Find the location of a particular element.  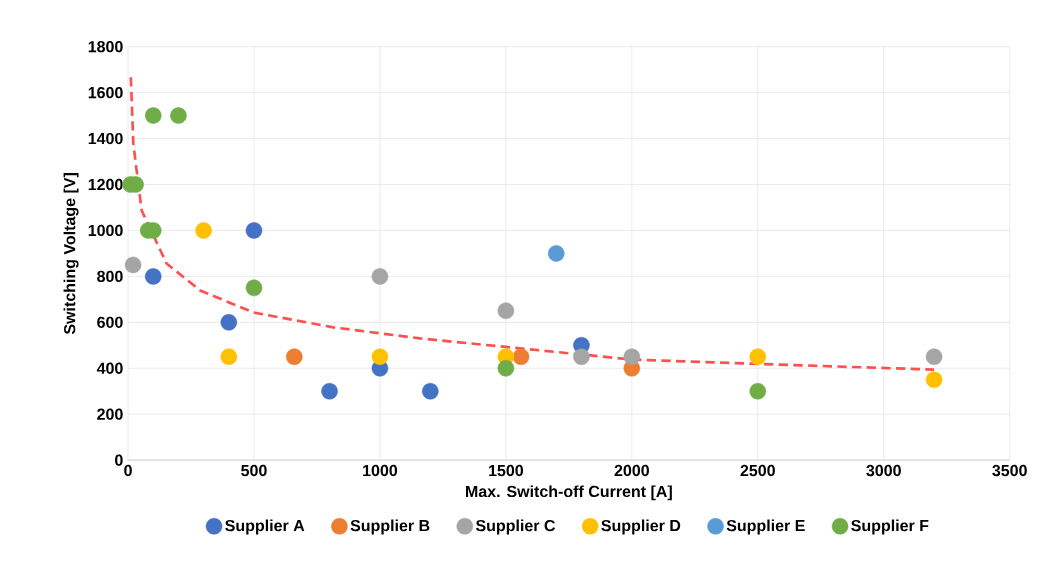

y-tick-label: 600 is located at coordinates (110, 322).